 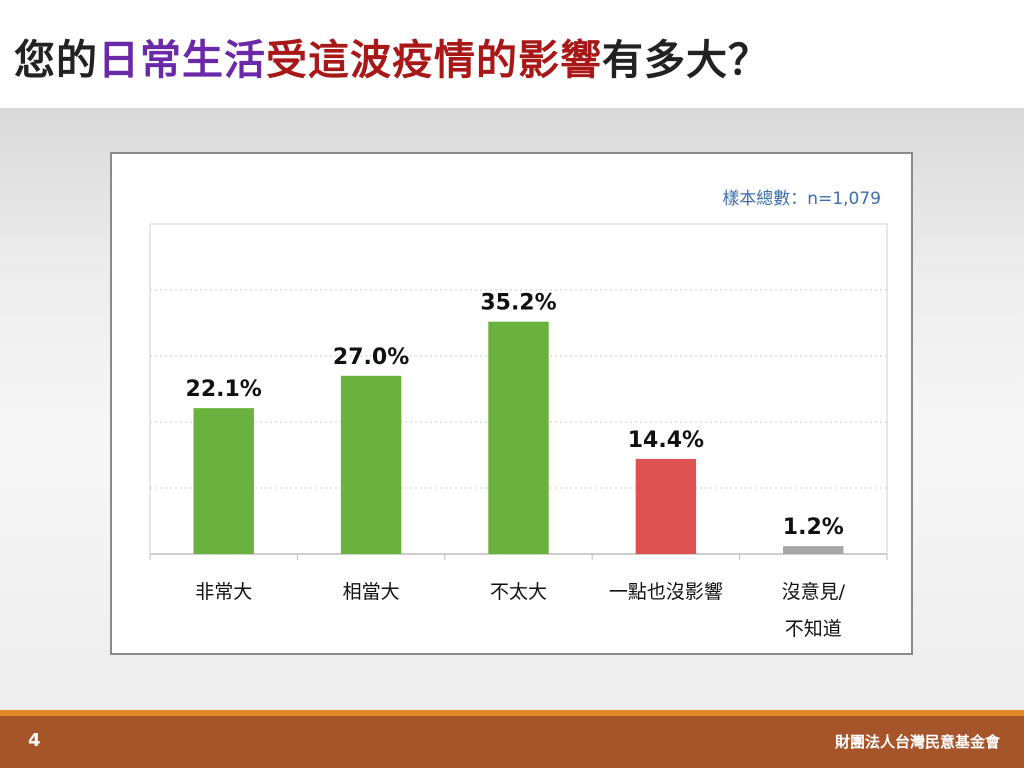 What do you see at coordinates (518, 303) in the screenshot?
I see `value-label-3: 35.2%` at bounding box center [518, 303].